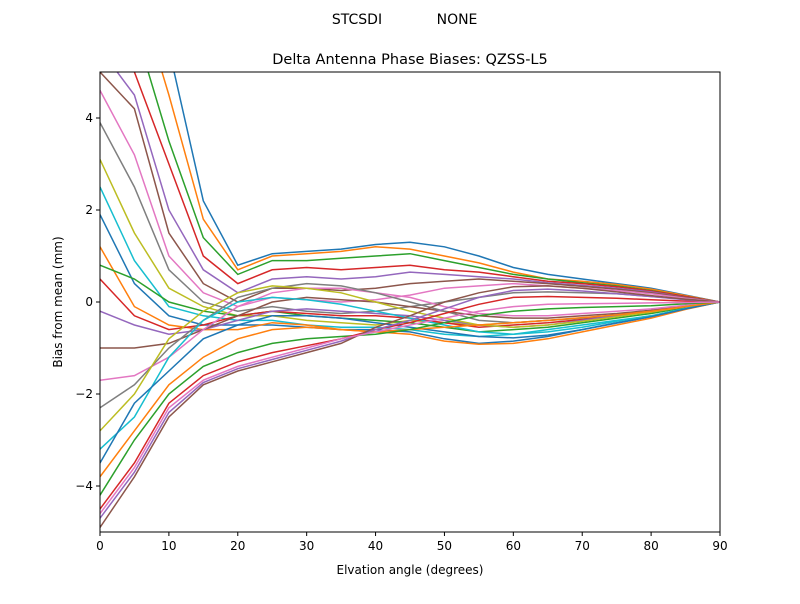 This screenshot has height=604, width=800. Describe the element at coordinates (719, 546) in the screenshot. I see `x-tick-label: 90` at that location.